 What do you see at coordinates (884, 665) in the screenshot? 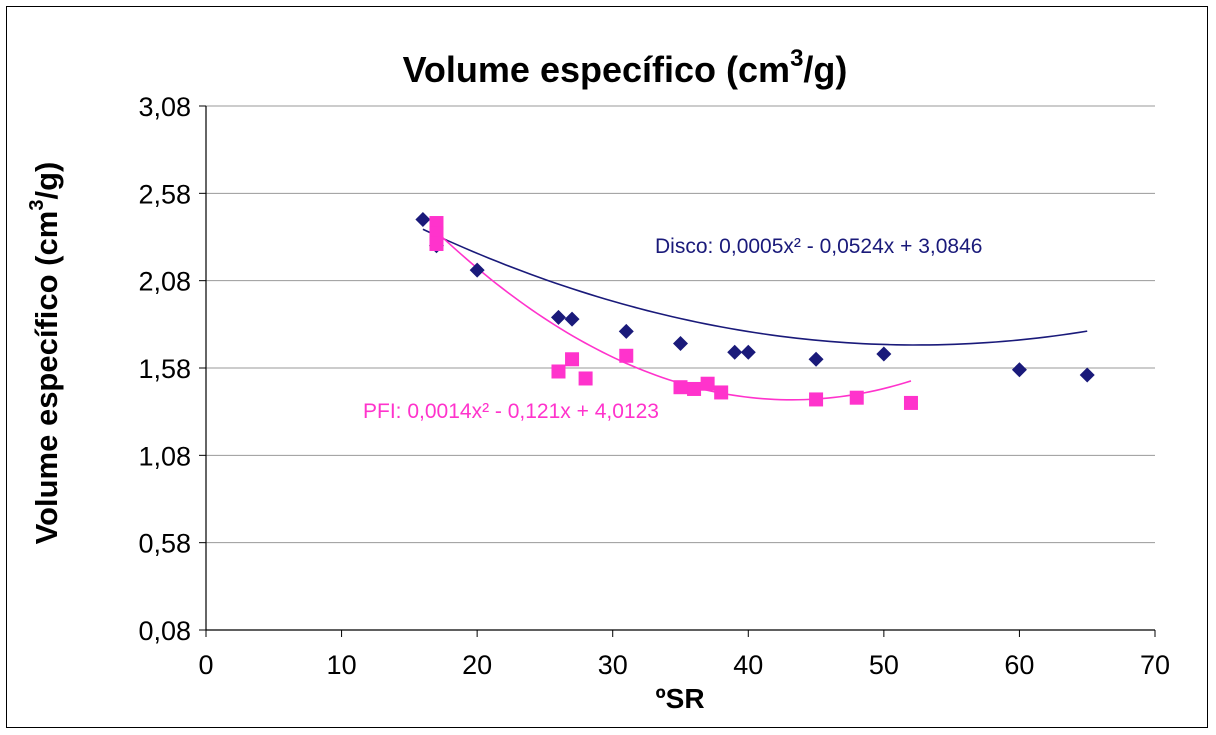
I see `x-tick-label: 50` at bounding box center [884, 665].